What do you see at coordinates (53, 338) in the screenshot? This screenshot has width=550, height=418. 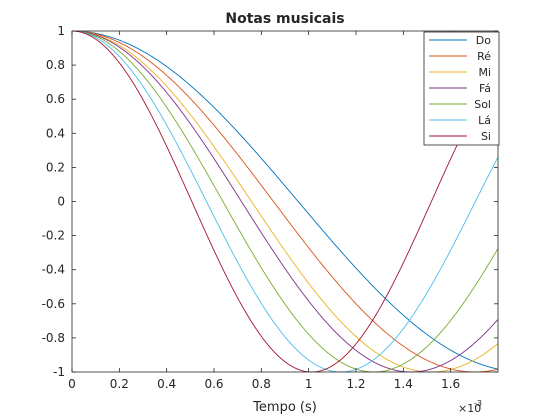 I see `y-tick-label: -0.8` at bounding box center [53, 338].